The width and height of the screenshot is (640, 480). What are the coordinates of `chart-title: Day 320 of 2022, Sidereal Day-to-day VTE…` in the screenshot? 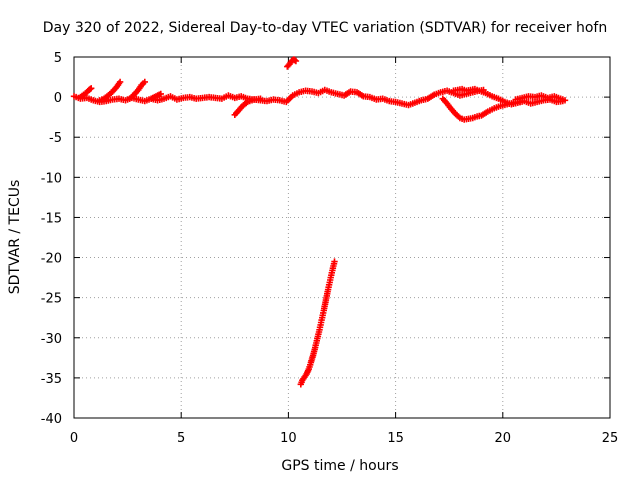 It's located at (325, 28).